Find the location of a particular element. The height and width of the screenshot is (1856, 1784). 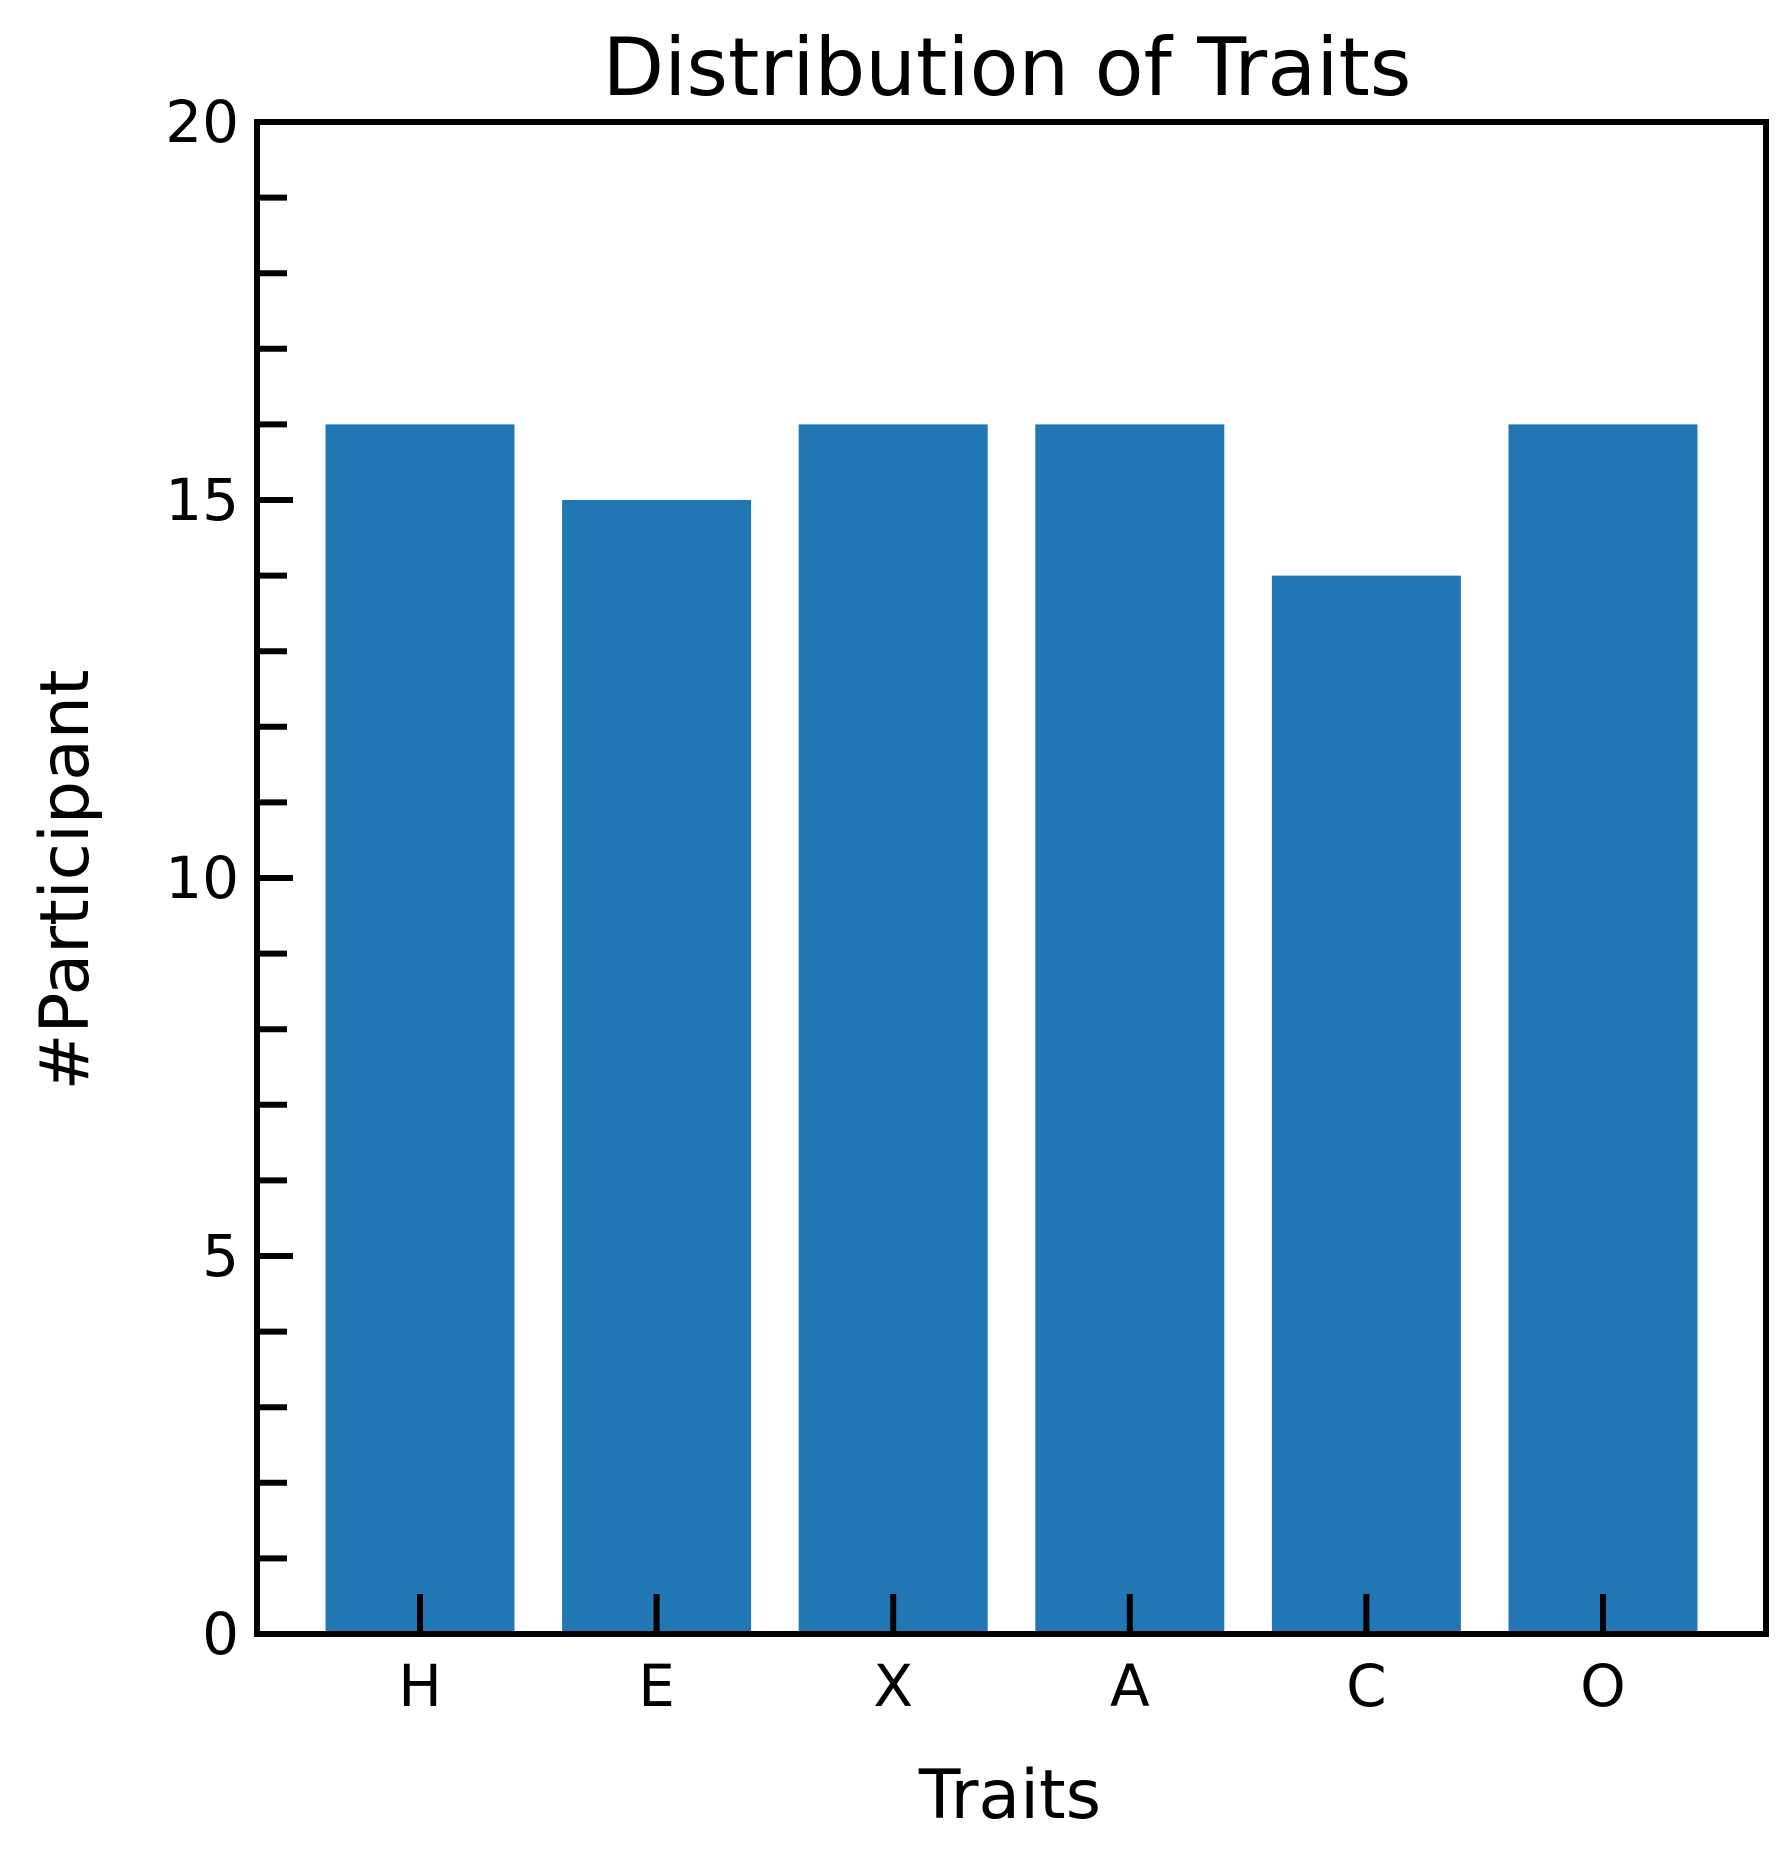

y-axis-label: #Participant is located at coordinates (65, 880).